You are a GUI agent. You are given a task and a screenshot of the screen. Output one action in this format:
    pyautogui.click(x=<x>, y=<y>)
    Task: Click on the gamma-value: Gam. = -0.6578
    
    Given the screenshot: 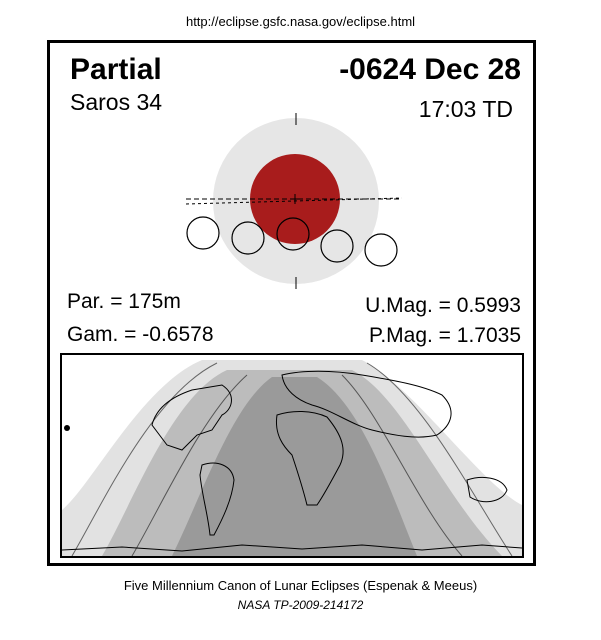 What is the action you would take?
    pyautogui.click(x=140, y=334)
    